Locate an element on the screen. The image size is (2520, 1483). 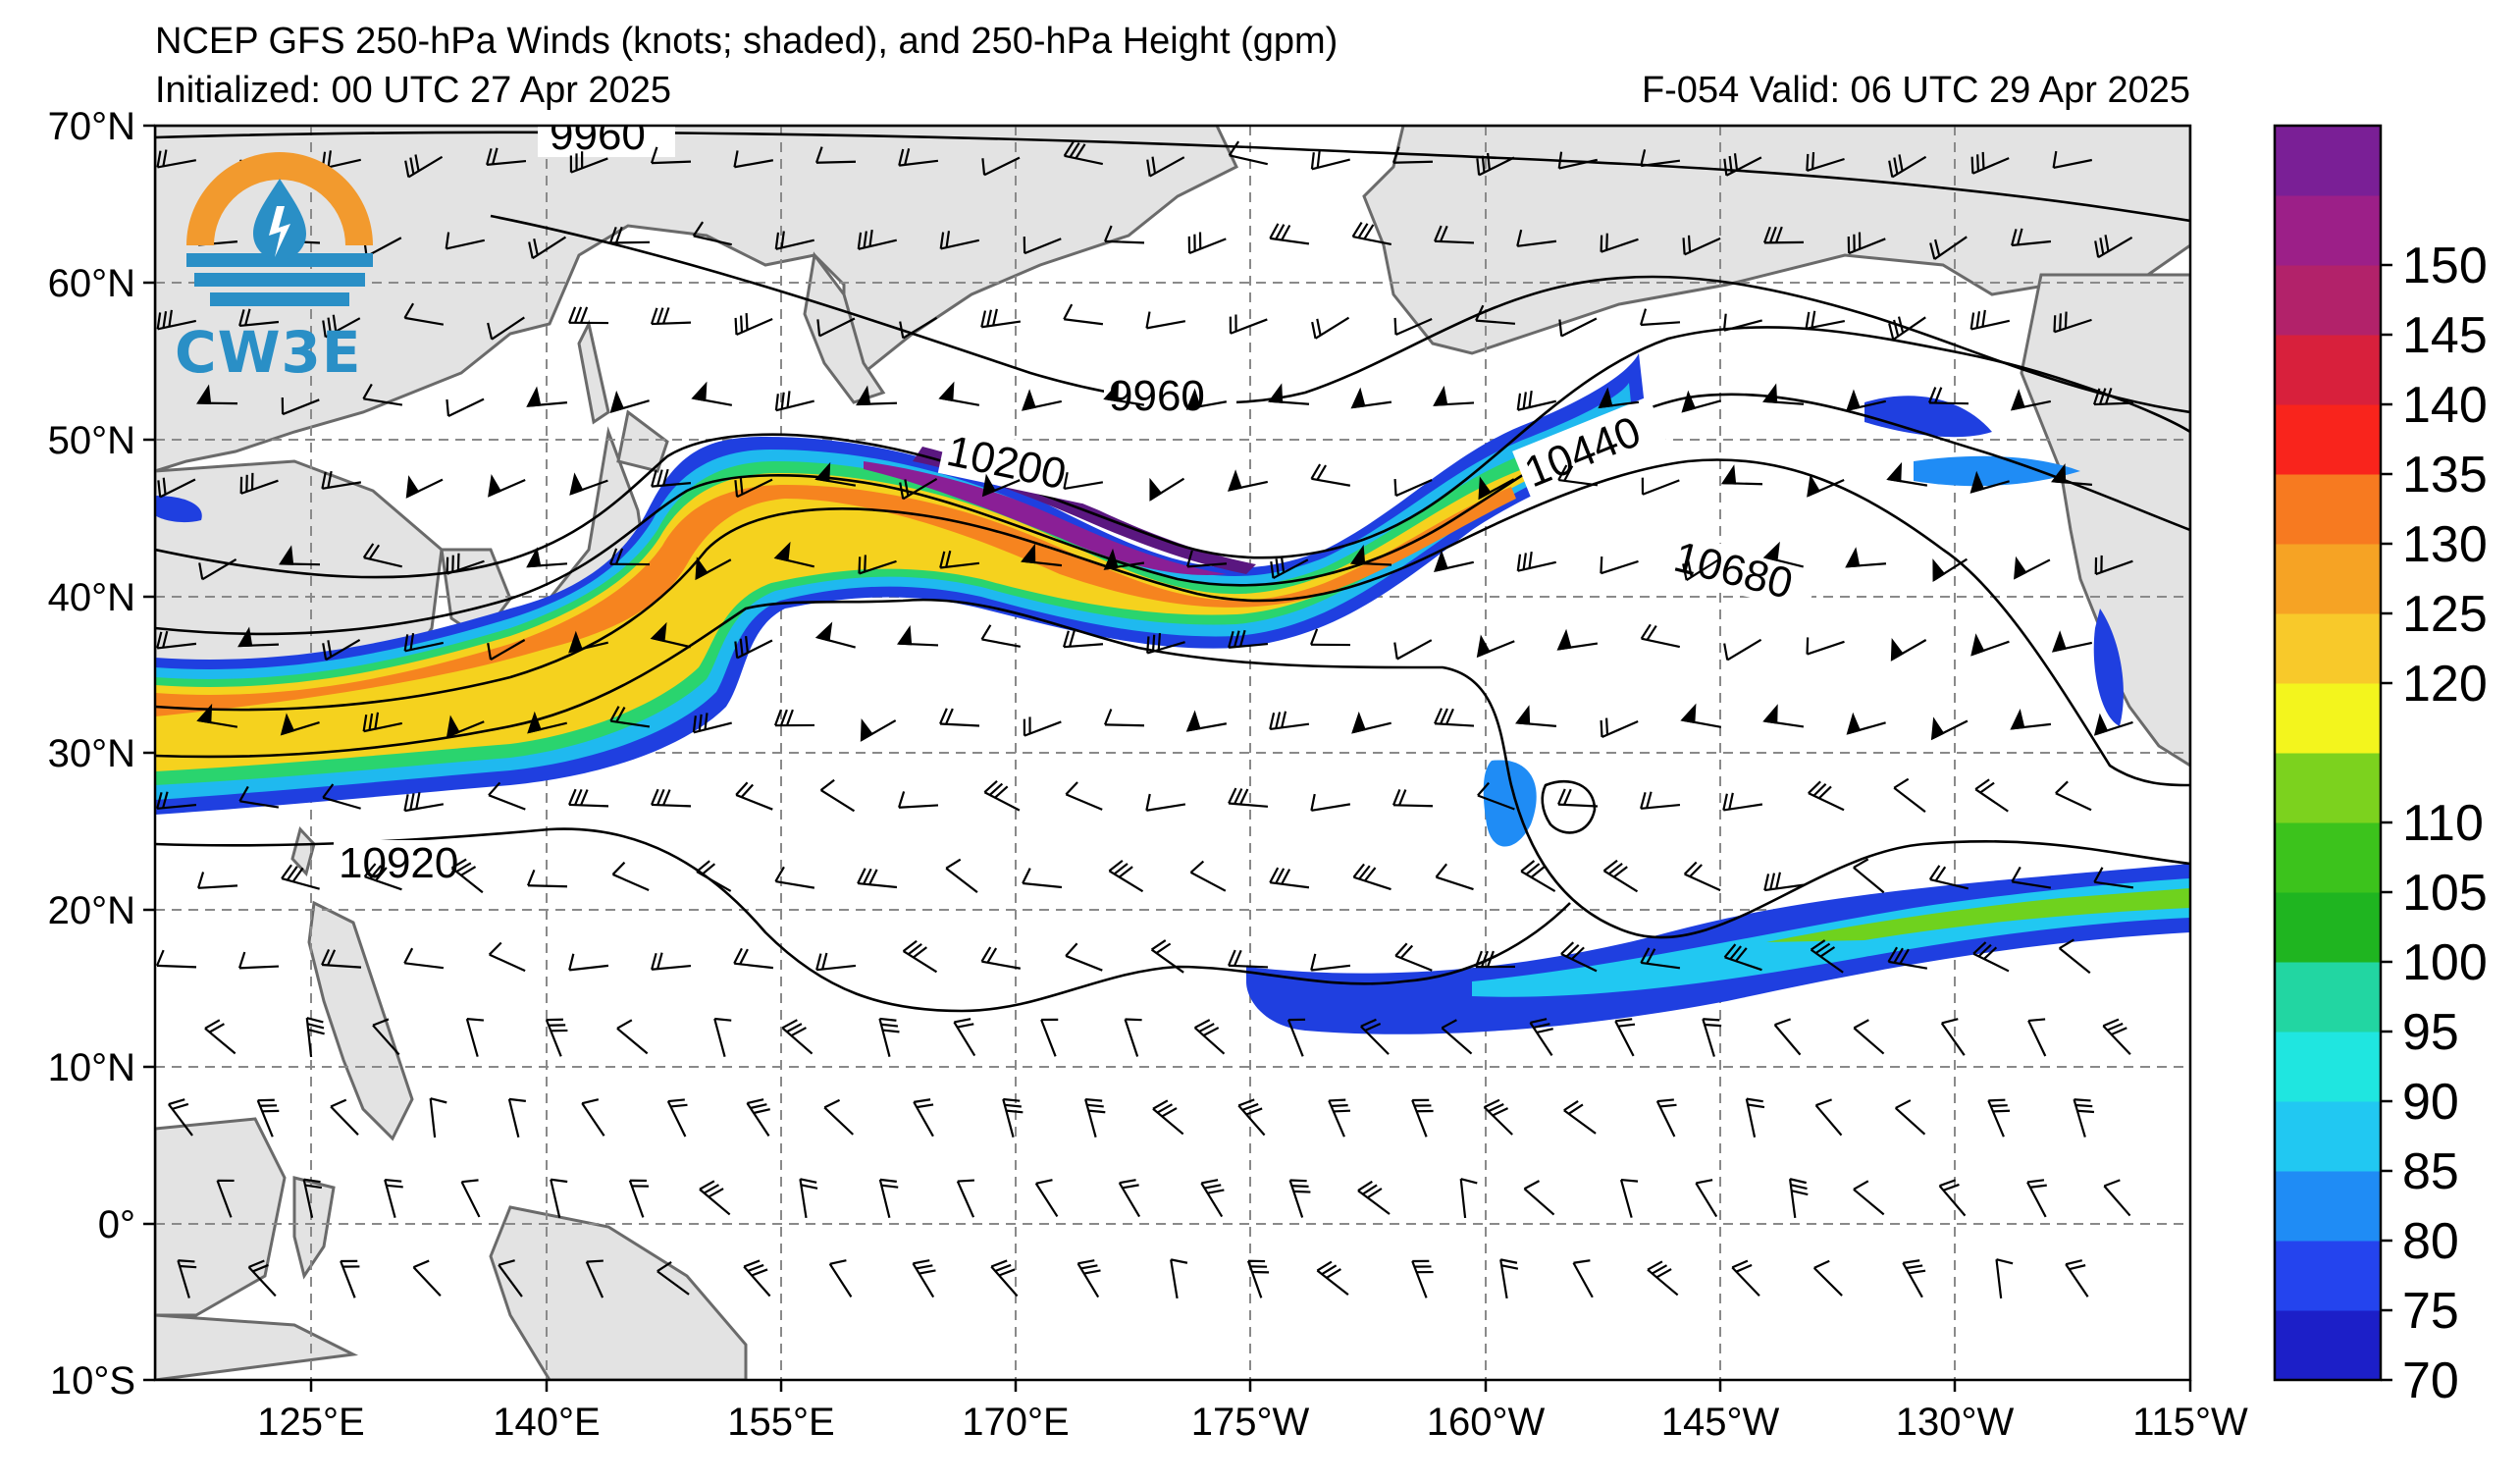
colorbar-tick-label: 75 is located at coordinates (2430, 1312).